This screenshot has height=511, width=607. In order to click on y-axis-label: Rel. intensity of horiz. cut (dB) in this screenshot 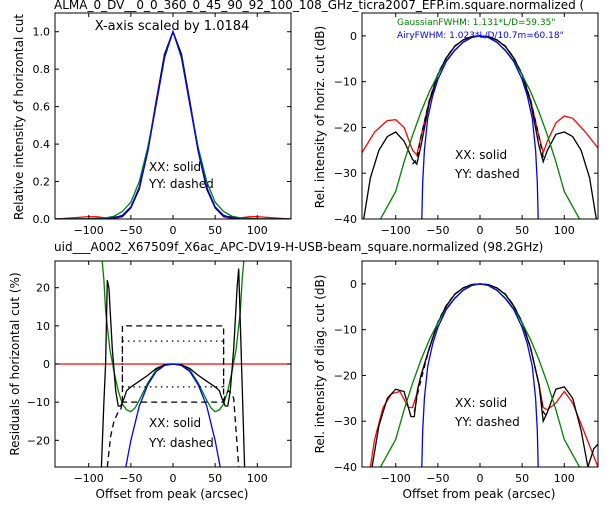, I will do `click(320, 117)`.